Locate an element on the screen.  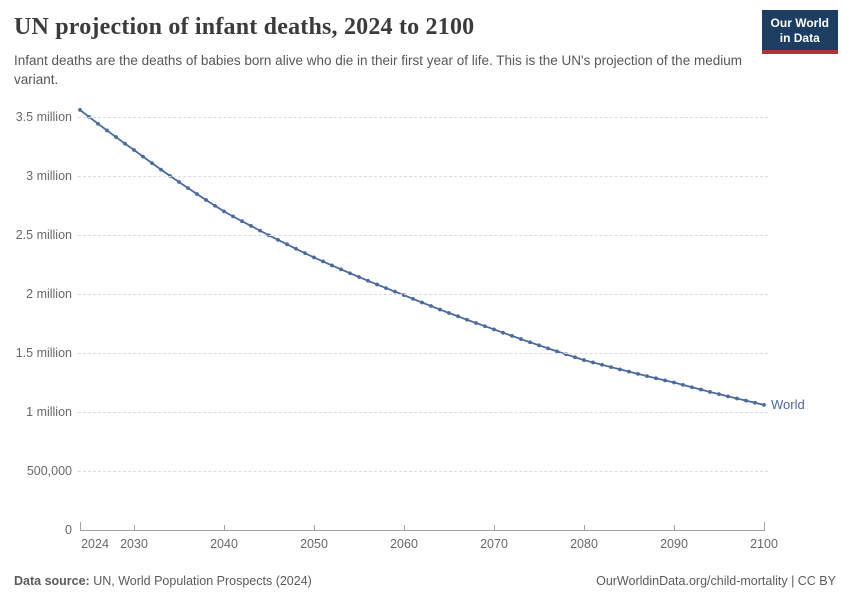
y-axis-tick-label: 3.5 million is located at coordinates (43, 117).